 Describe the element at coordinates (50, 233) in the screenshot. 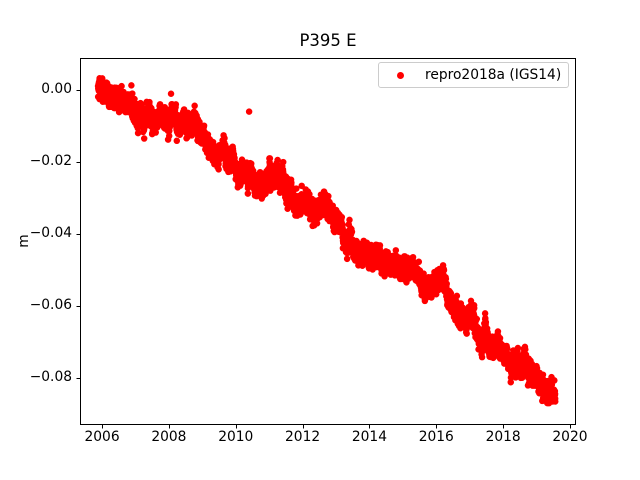

I see `y-tick-label-−0.04: −0.04` at that location.